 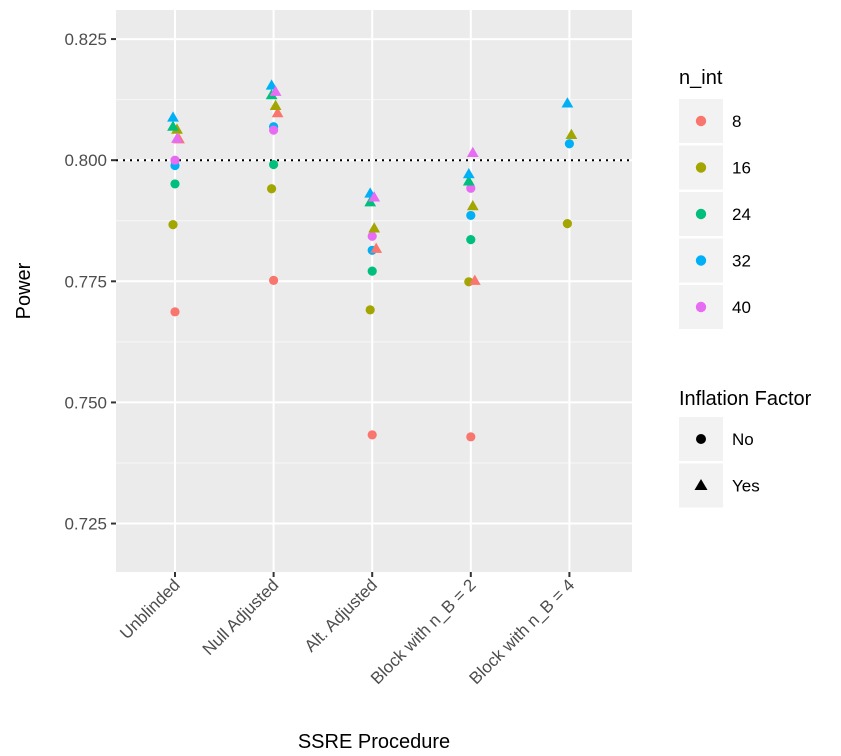 I want to click on x-tick-label: Alt. Adjusted, so click(x=341, y=615).